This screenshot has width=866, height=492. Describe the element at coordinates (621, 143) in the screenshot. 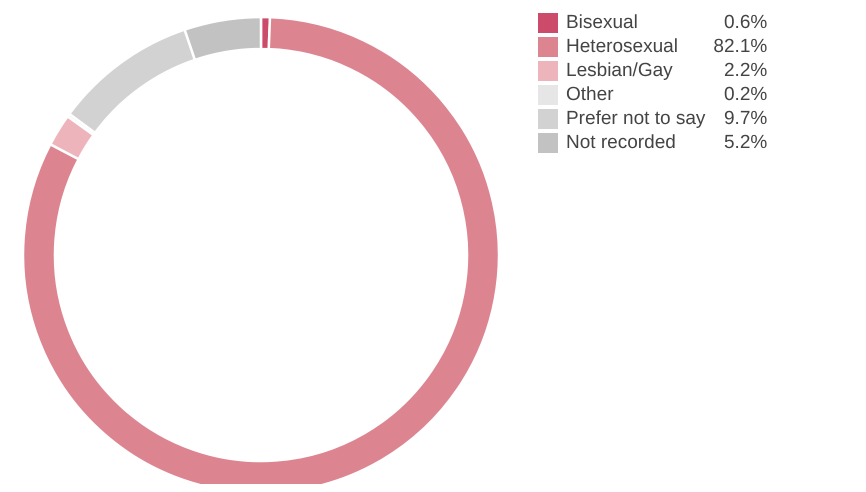

I see `legend-label: Not recorded` at that location.